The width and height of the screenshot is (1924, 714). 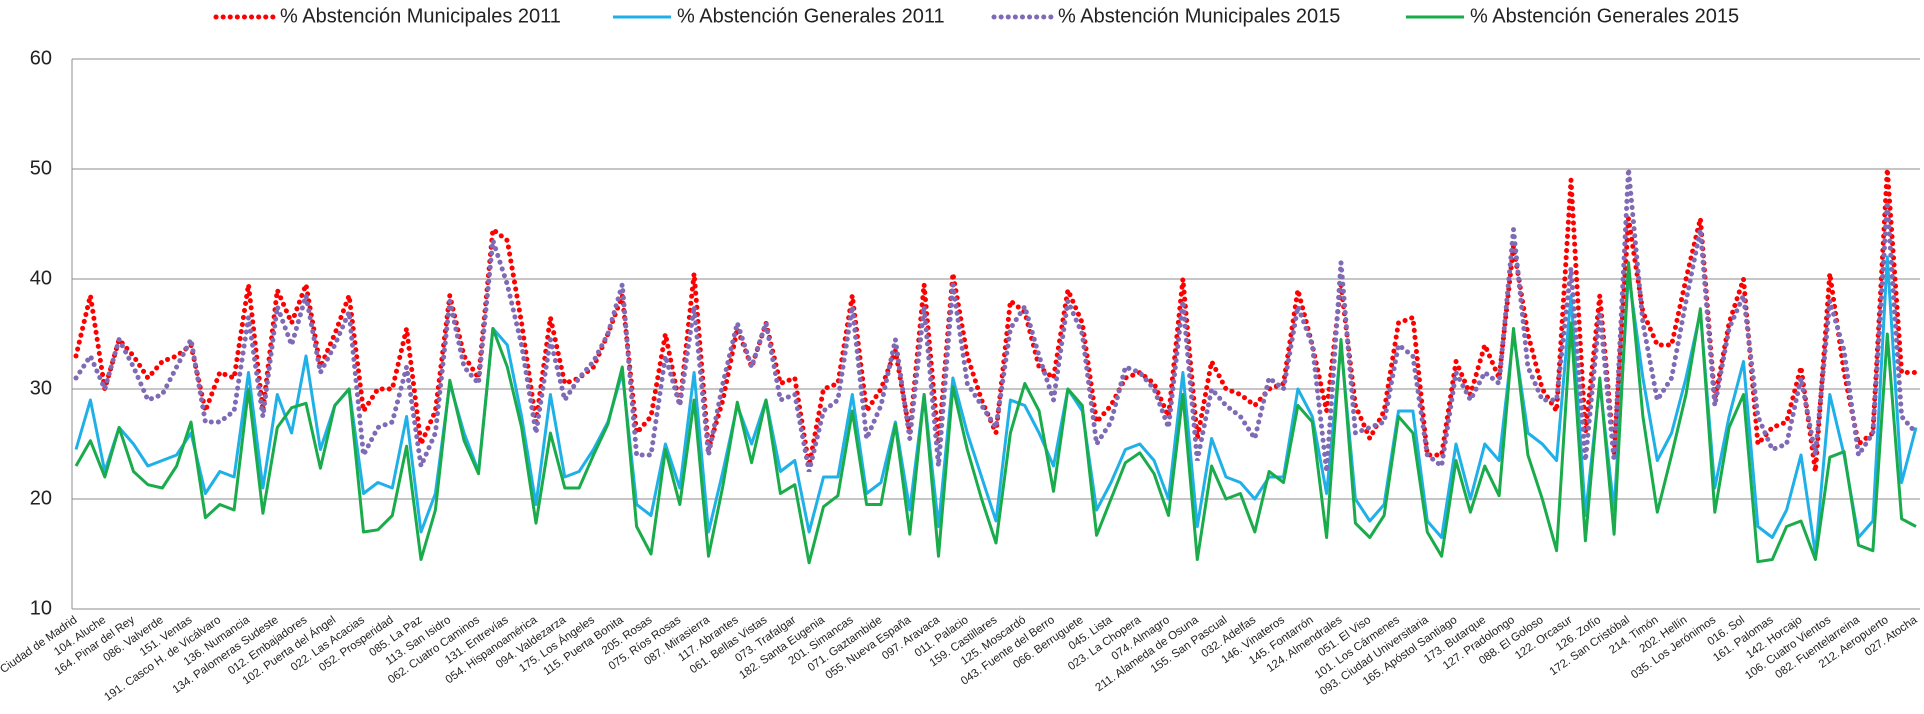 I want to click on legend-label: % Abstención Municipales 2011, so click(x=420, y=16).